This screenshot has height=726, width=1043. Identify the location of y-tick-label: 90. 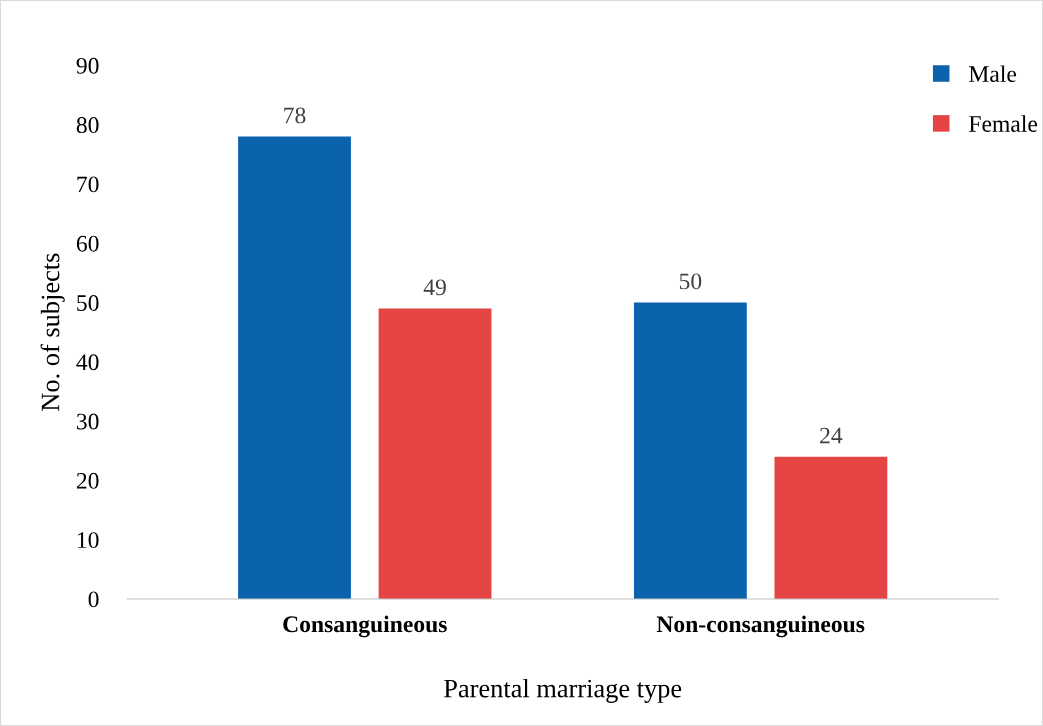
(87, 65).